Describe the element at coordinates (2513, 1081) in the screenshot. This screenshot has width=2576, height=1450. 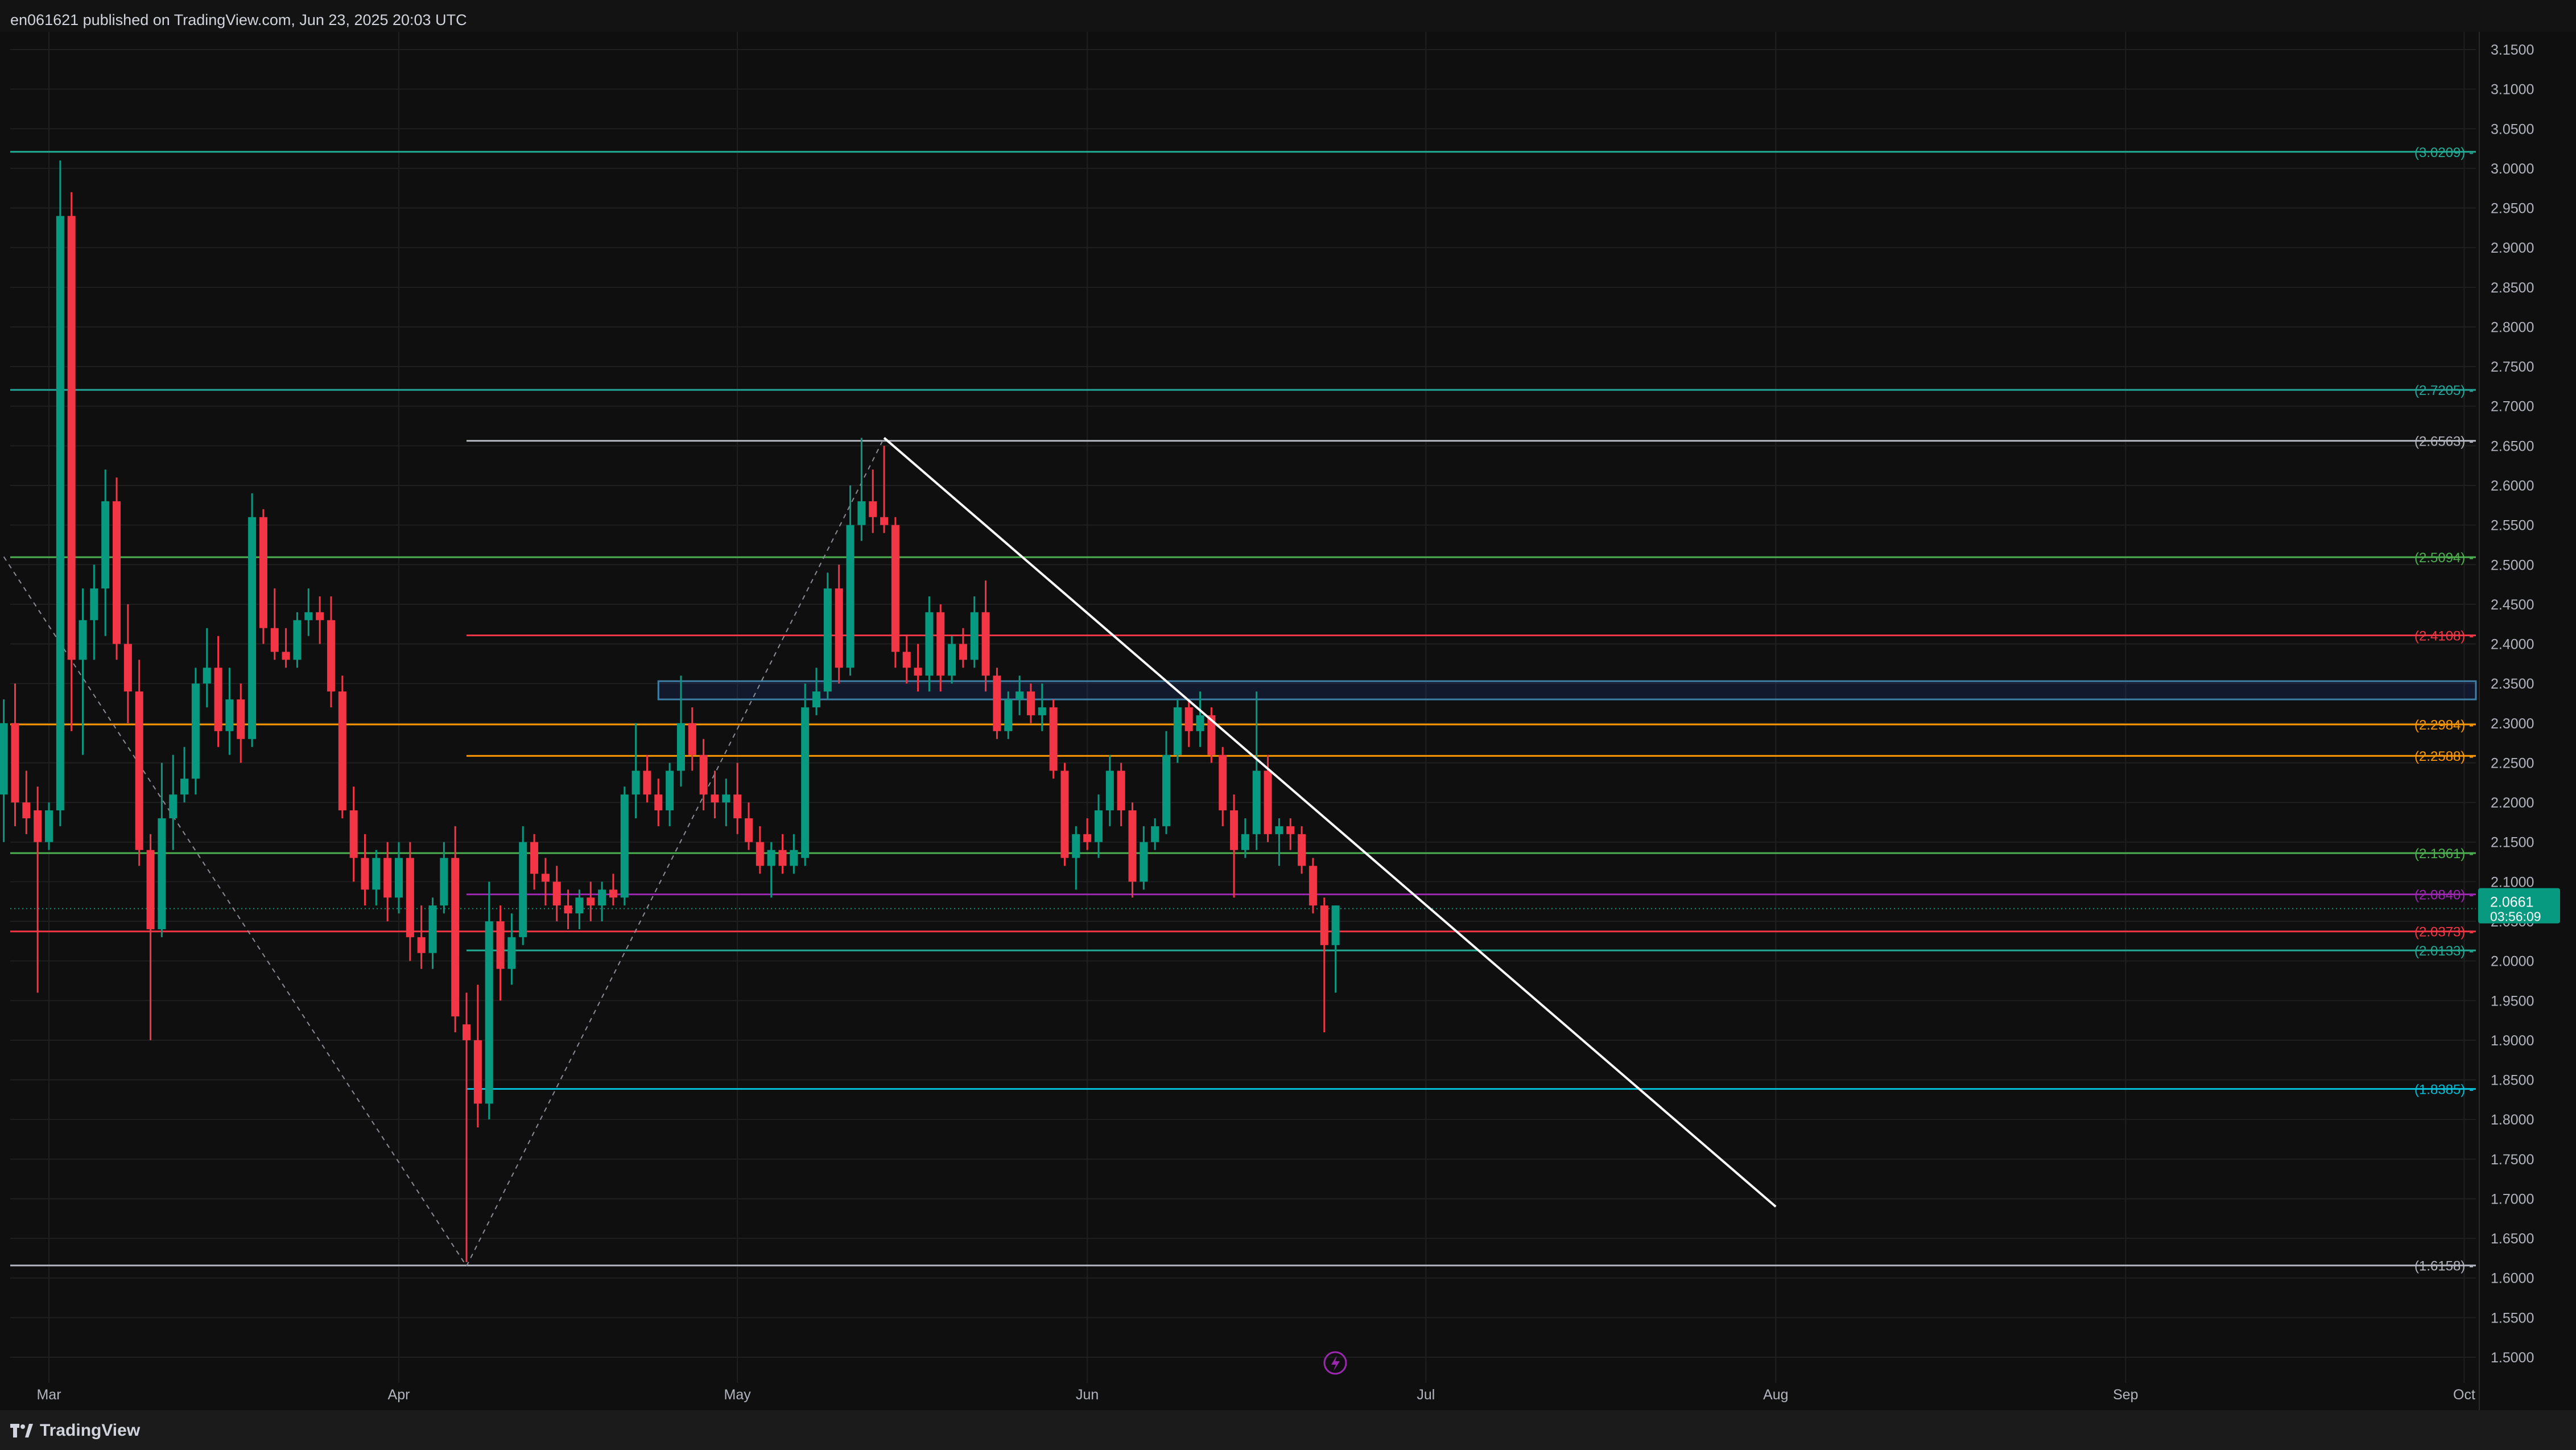
I see `price-tick-label: 1.8500` at that location.